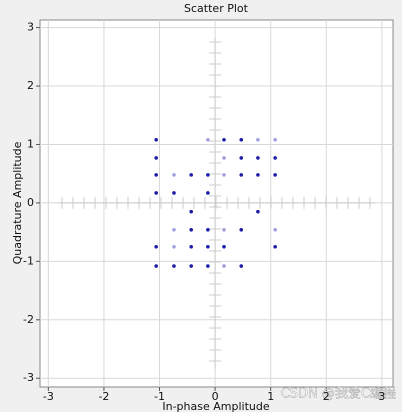 The image size is (402, 416). I want to click on x-tick-label: 0, so click(215, 396).